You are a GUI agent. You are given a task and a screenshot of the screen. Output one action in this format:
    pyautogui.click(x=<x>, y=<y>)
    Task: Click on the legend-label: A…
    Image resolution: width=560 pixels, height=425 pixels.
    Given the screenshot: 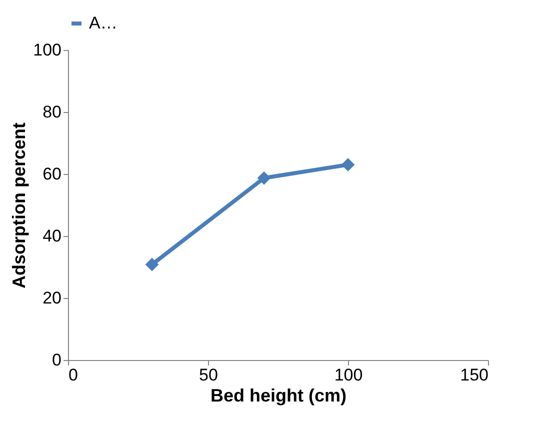 What is the action you would take?
    pyautogui.click(x=103, y=23)
    